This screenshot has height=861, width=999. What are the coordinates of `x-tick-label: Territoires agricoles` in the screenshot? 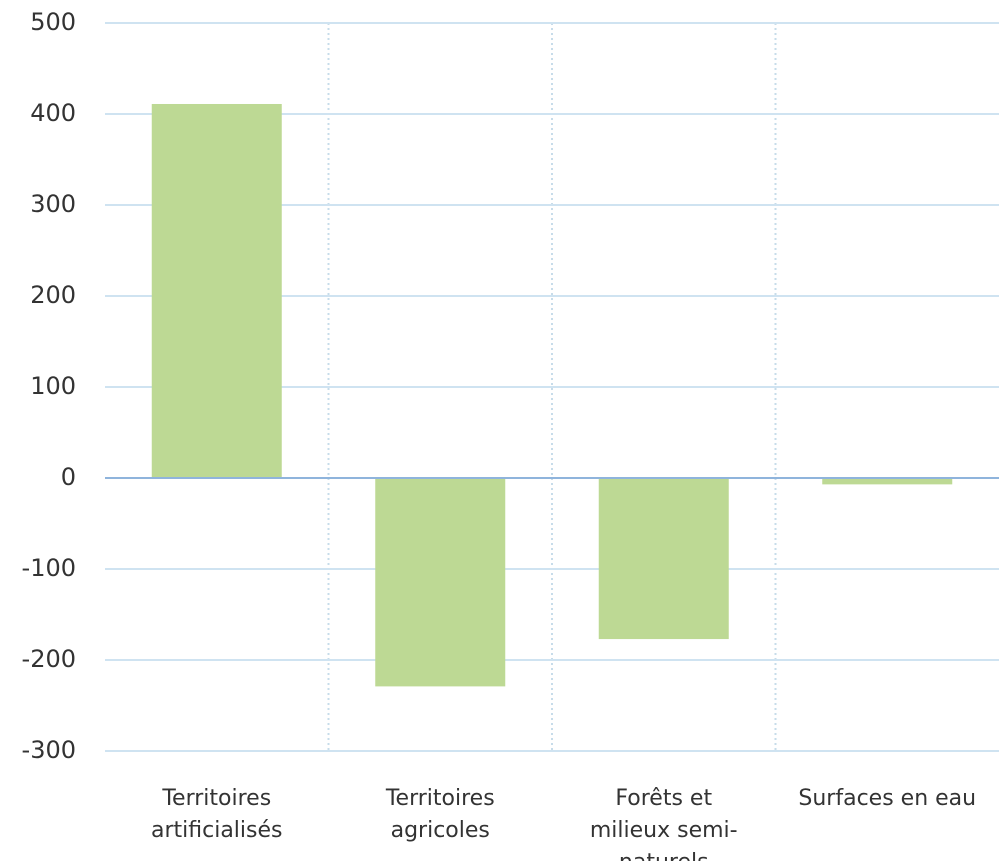 It's located at (440, 814).